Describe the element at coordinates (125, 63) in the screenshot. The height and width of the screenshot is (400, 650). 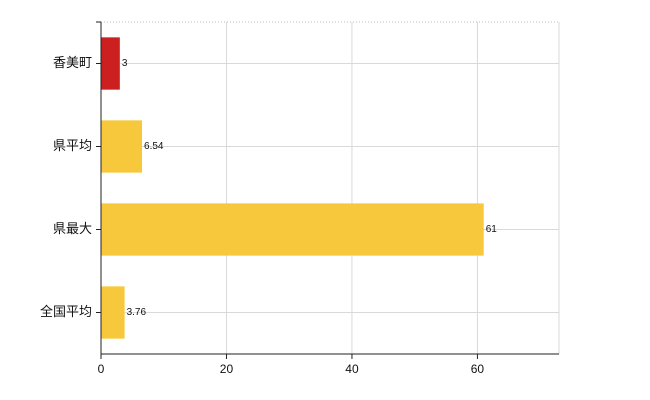
I see `value-label-0: 3` at that location.